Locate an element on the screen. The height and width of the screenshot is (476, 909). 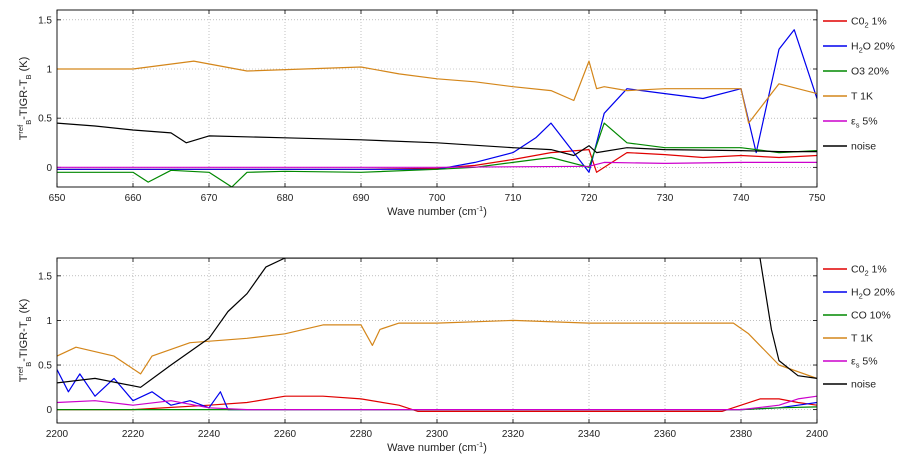
x-tick-label: 2340 is located at coordinates (589, 434).